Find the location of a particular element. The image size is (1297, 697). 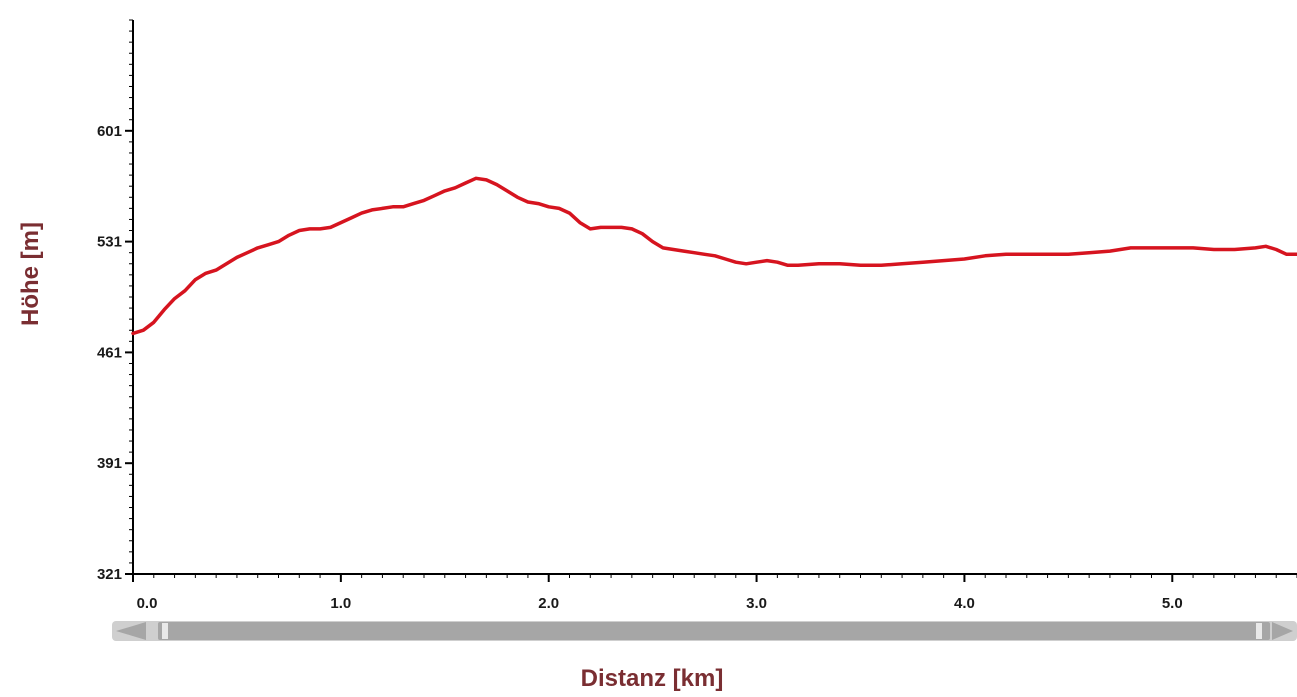

scrollbar-thumb-right-grip is located at coordinates (1259, 631).